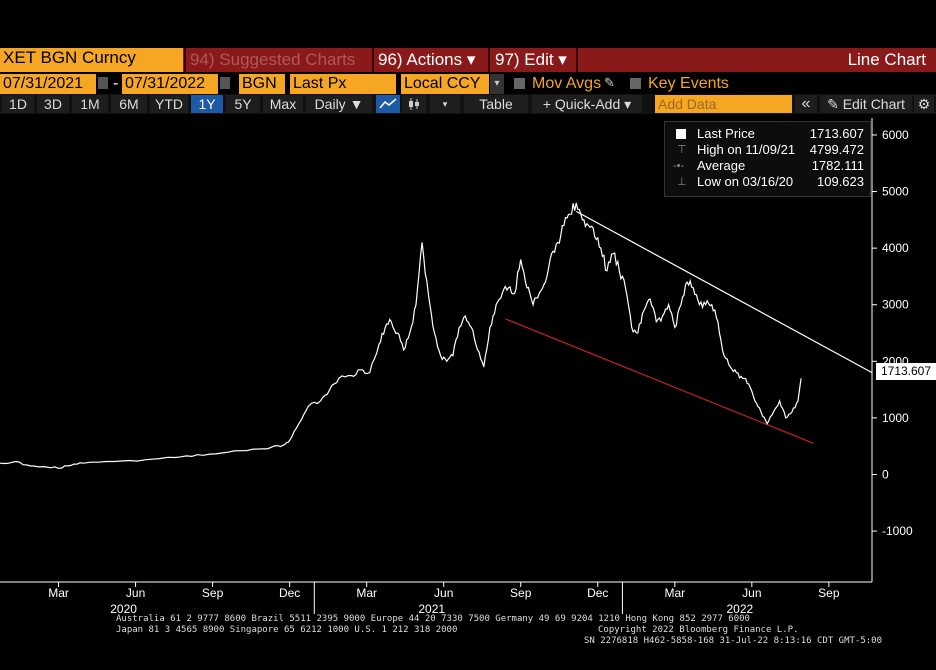  I want to click on date-dash: -, so click(116, 83).